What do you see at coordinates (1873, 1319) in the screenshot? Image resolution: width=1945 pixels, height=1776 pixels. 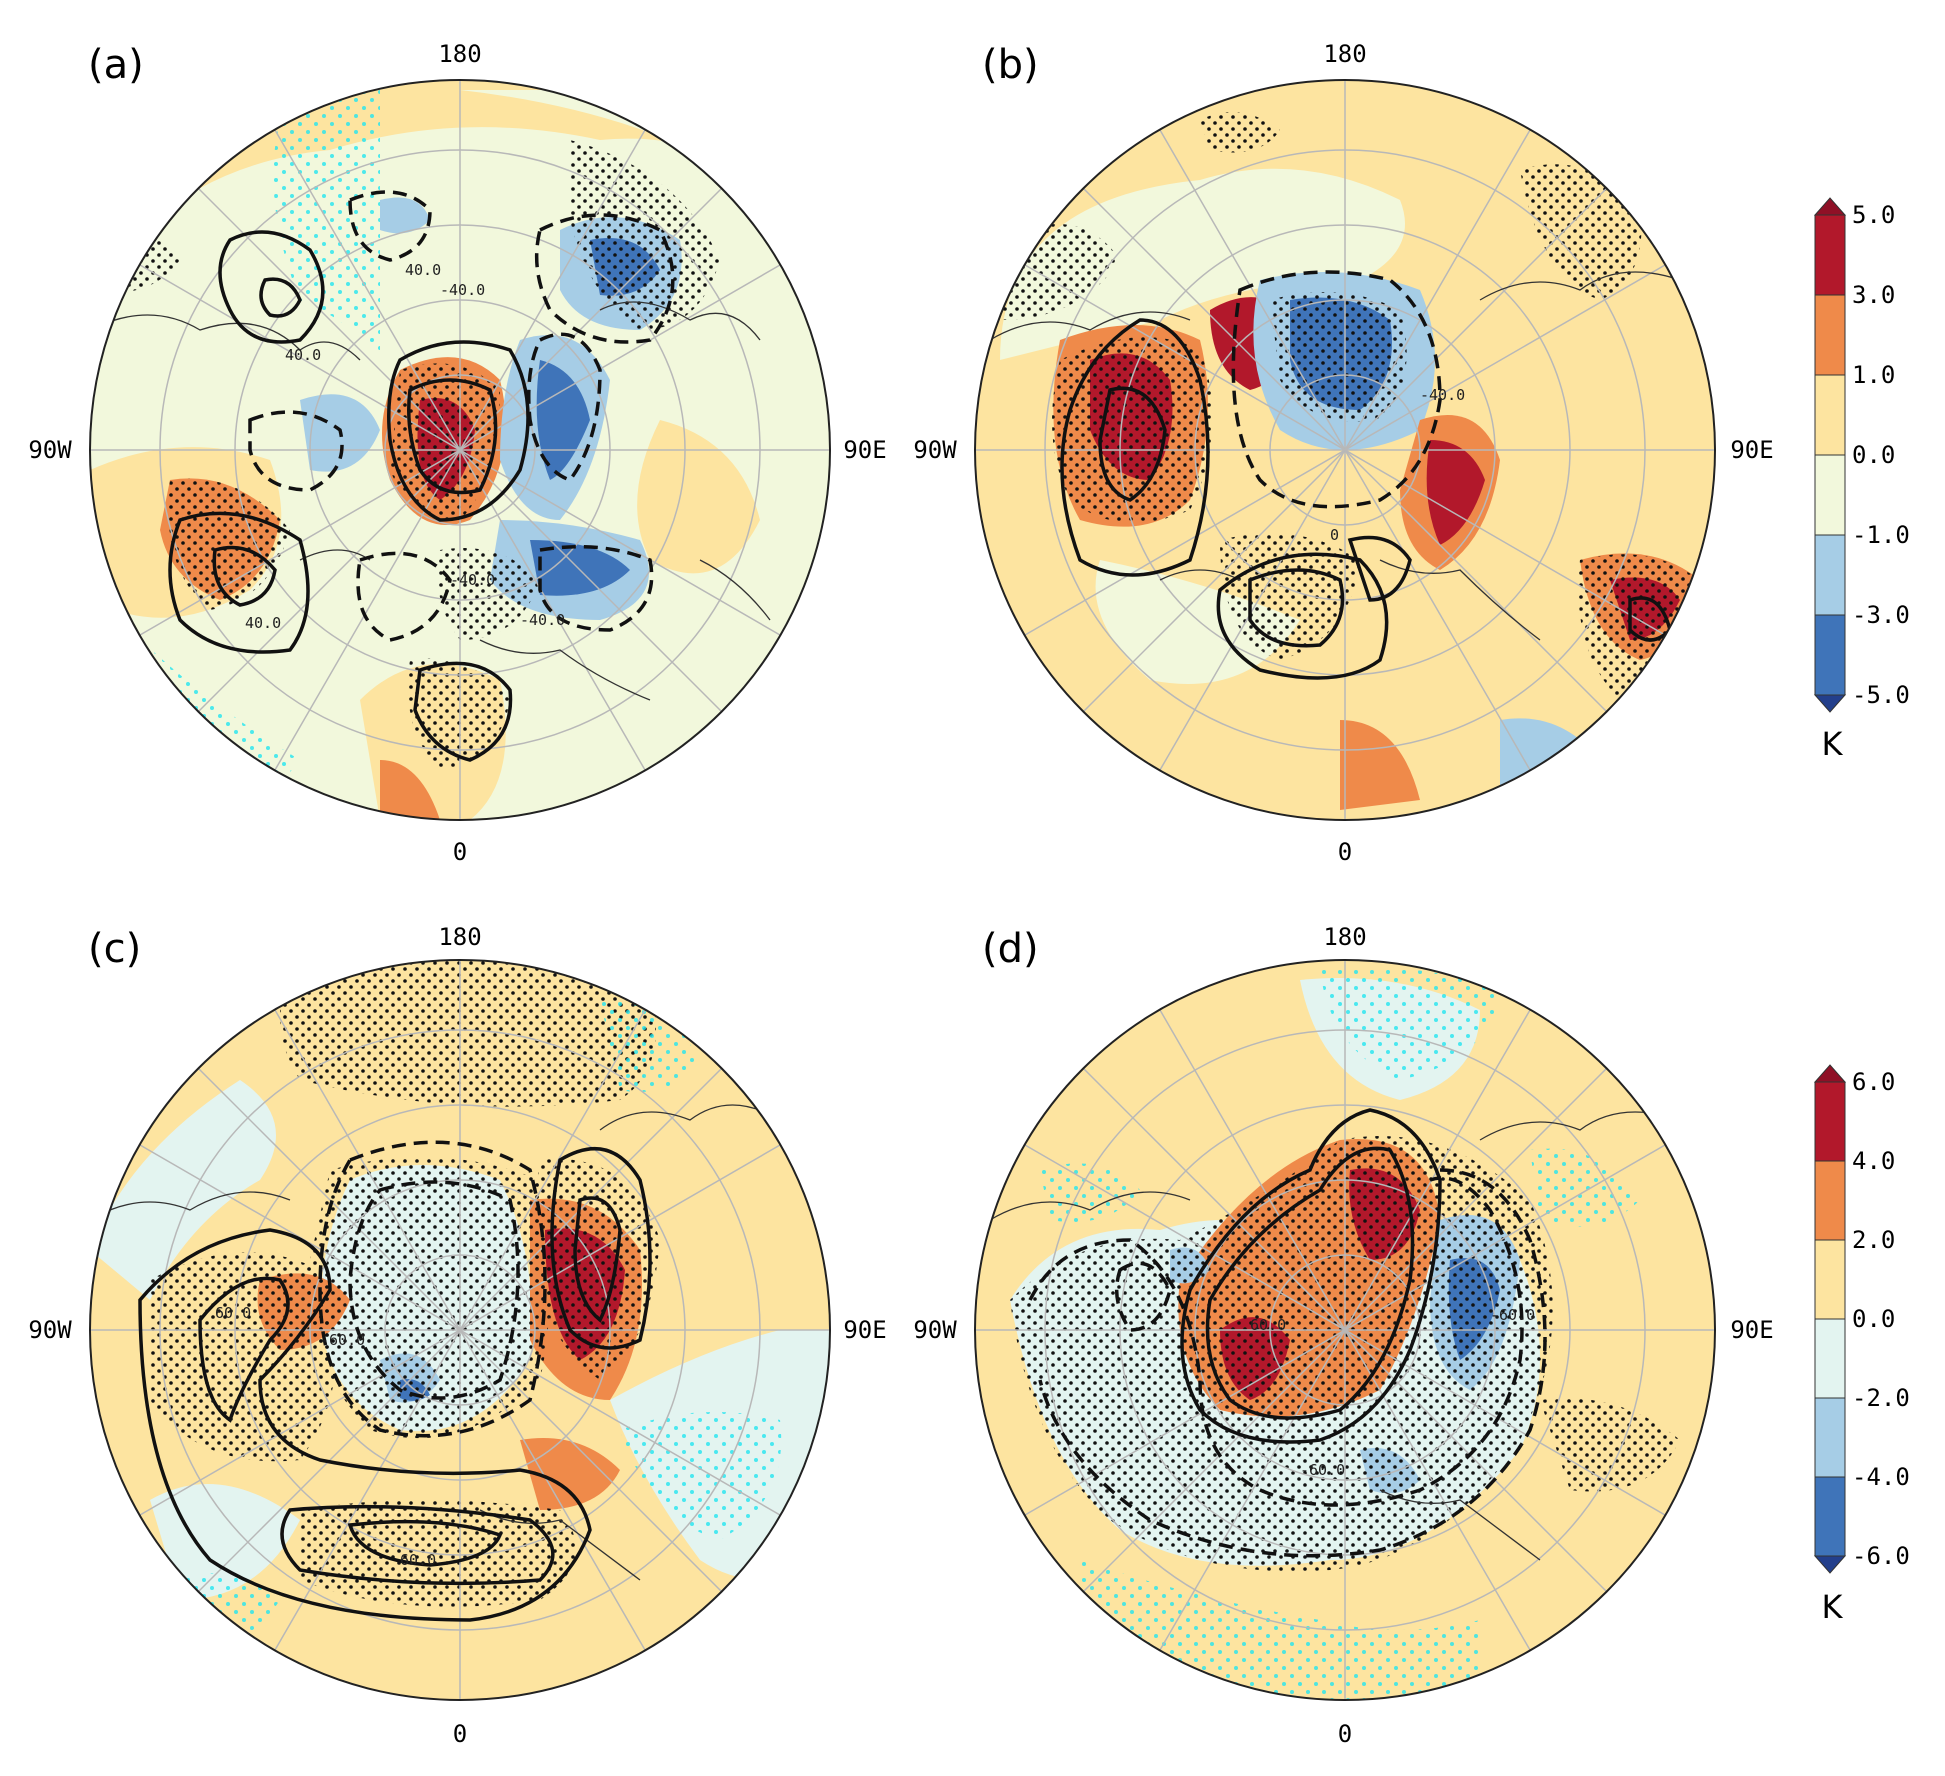 I see `colorbar-bottom-tick: 0.0` at bounding box center [1873, 1319].